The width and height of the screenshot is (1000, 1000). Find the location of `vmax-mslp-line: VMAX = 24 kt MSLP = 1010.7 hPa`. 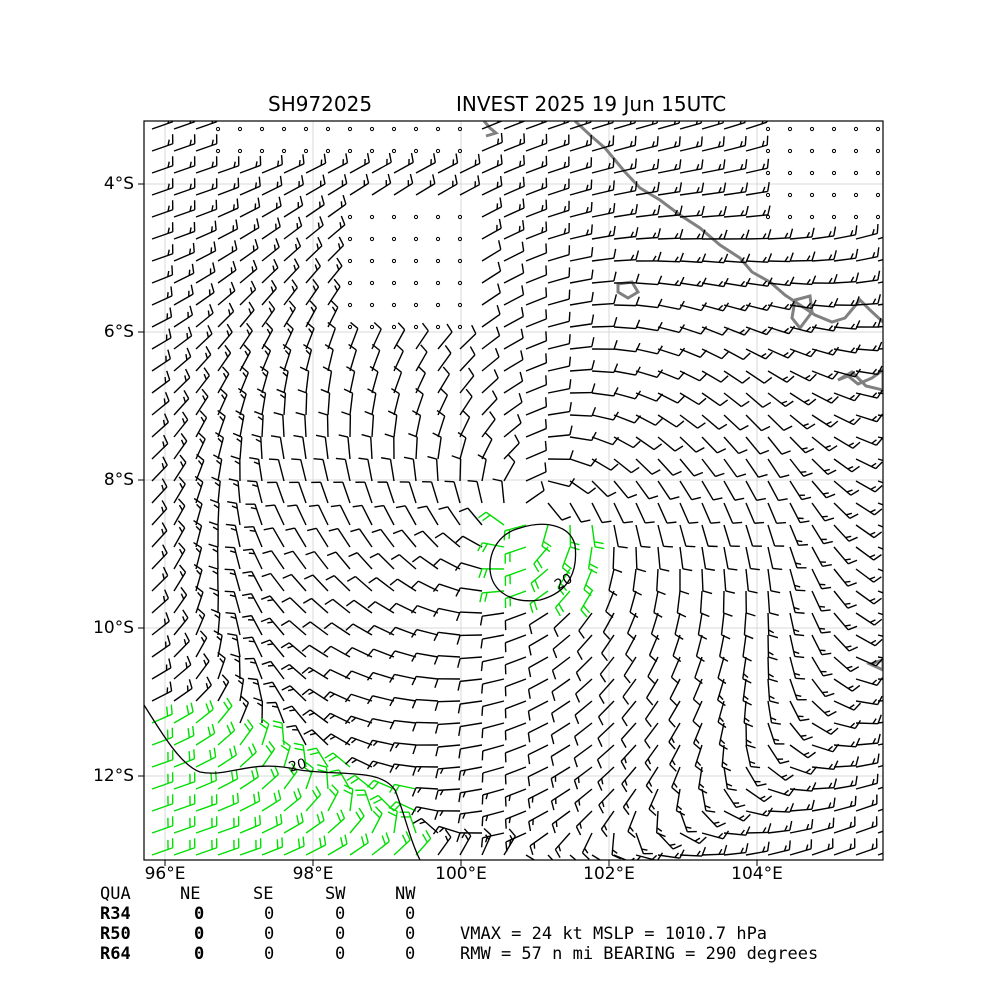

vmax-mslp-line: VMAX = 24 kt MSLP = 1010.7 hPa is located at coordinates (614, 934).